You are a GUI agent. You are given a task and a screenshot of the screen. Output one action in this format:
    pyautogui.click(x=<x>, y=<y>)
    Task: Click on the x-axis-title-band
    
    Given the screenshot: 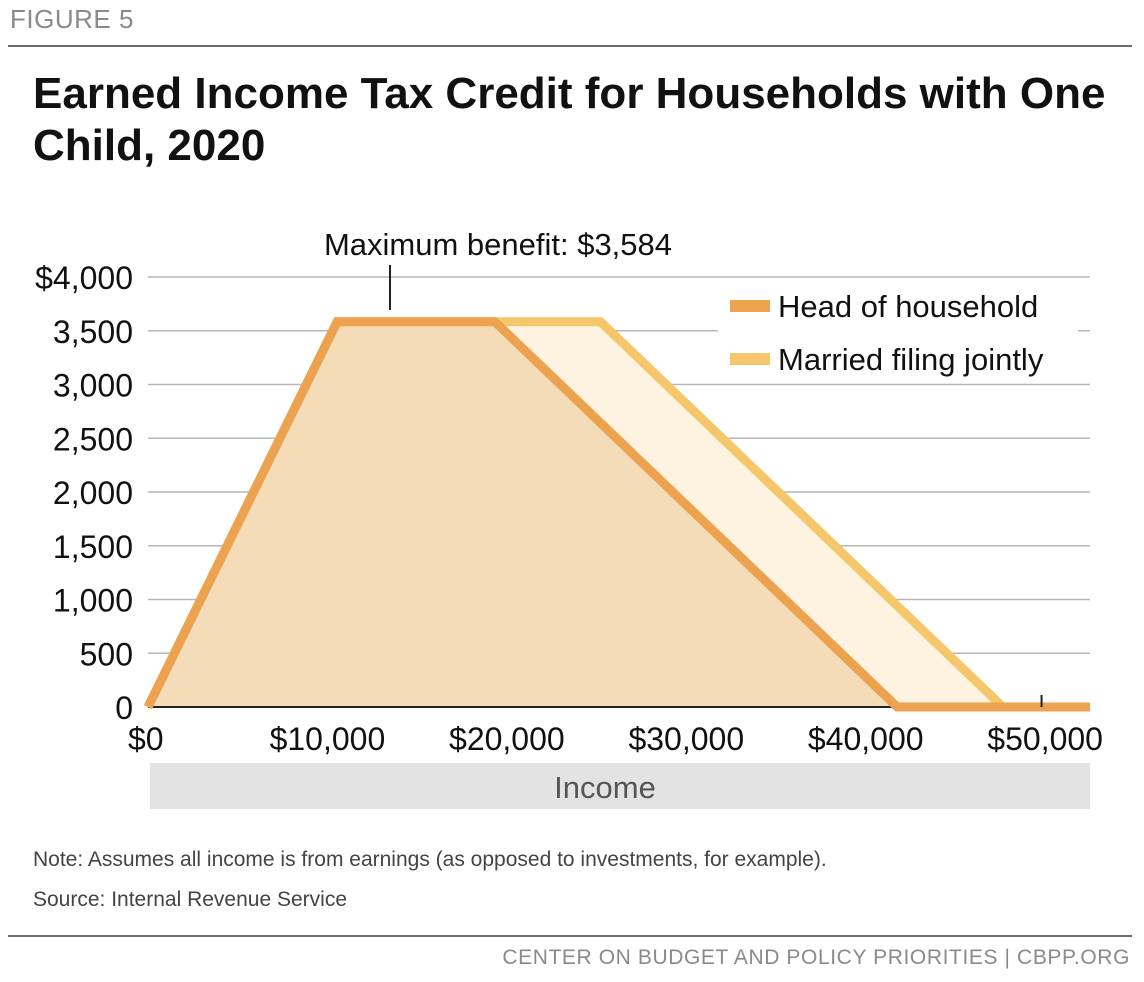 What is the action you would take?
    pyautogui.click(x=620, y=786)
    